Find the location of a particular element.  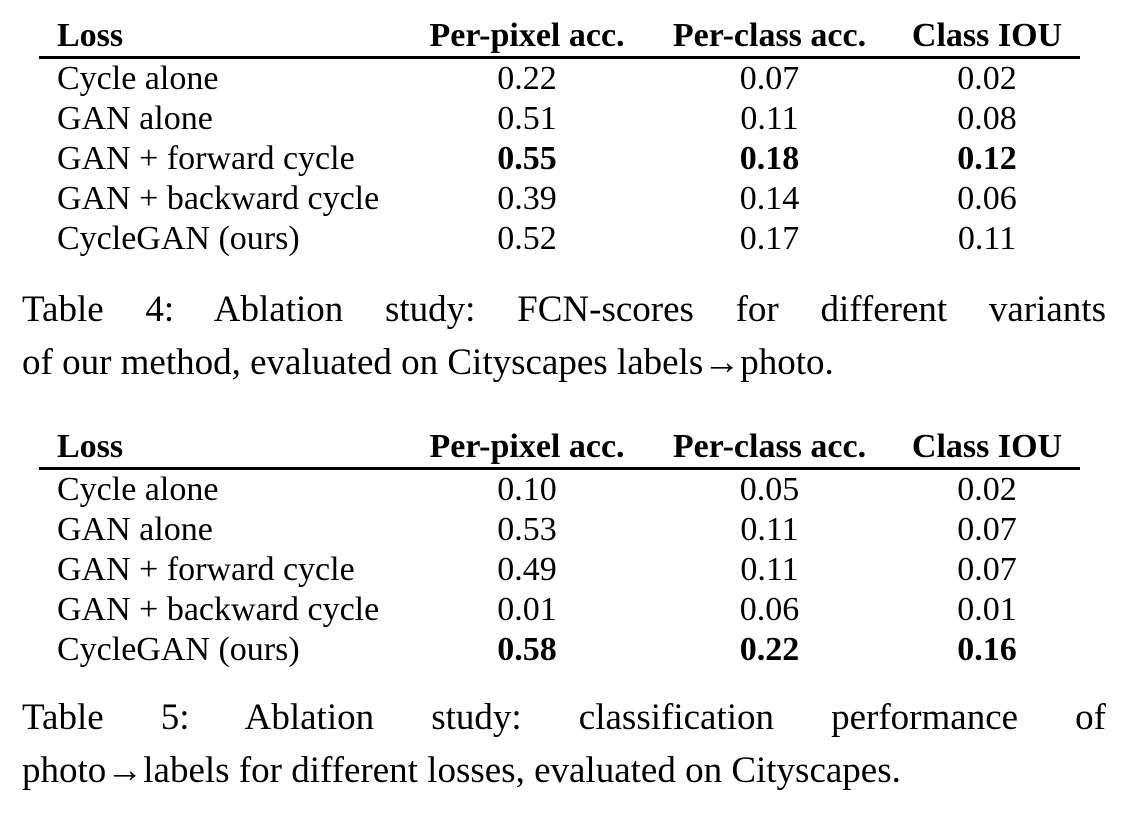

table-row: GAN alone 0.53 0.11 0.07 is located at coordinates (559, 530).